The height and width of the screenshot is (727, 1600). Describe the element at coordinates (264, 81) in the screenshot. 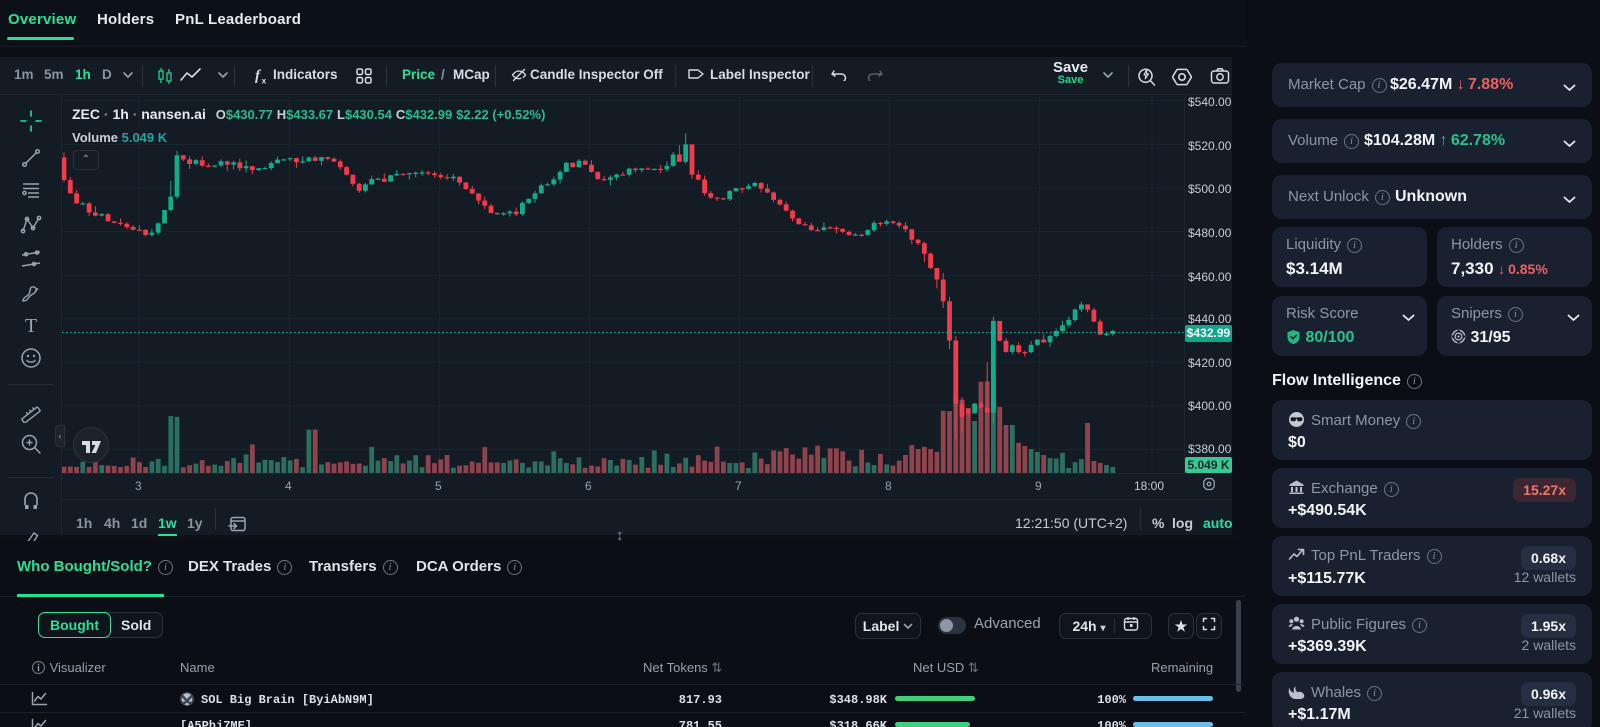

I see `svg-text: x` at that location.